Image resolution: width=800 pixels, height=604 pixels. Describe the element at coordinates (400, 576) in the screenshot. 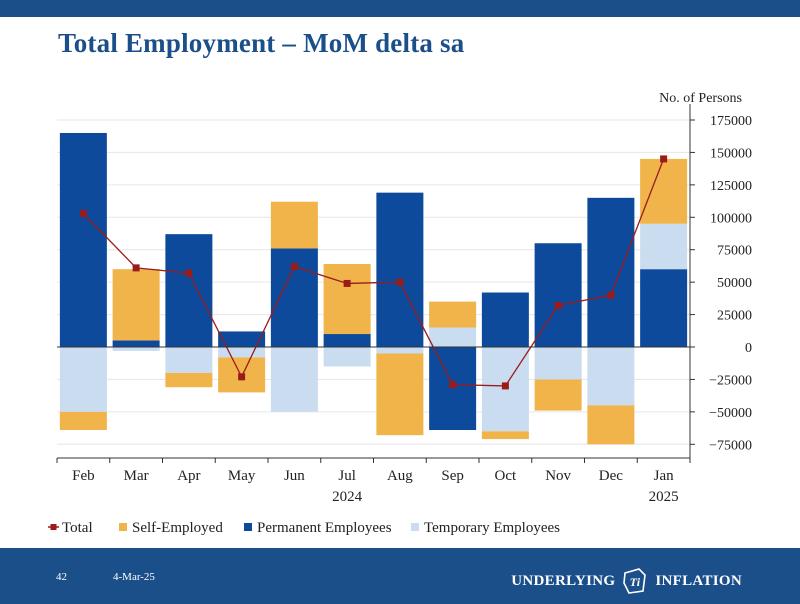

I see `footer-bar: 42 4-Mar-25 UNDERLYING Ti INFLATION` at that location.